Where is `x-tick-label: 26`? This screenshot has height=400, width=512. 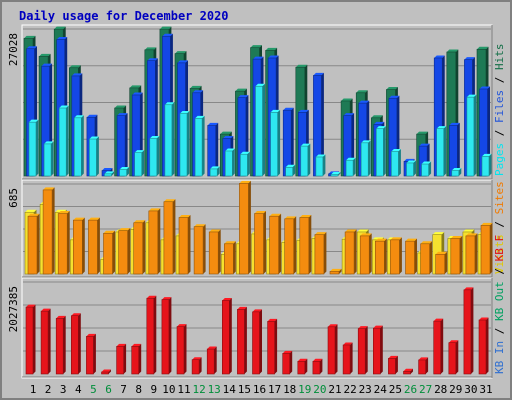
x-tick-label: 26 is located at coordinates (410, 389).